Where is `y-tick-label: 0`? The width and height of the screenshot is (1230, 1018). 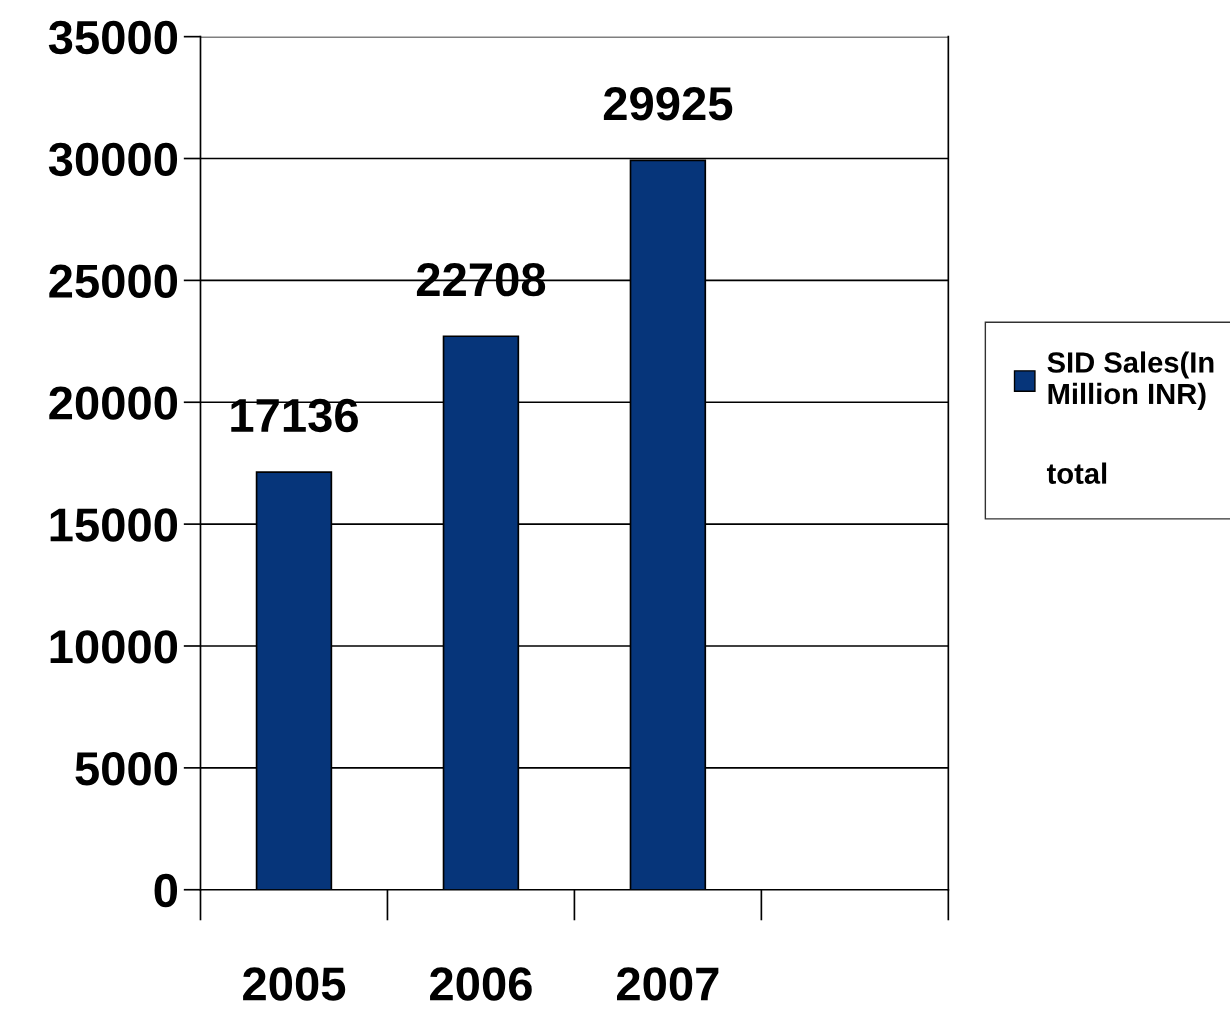
y-tick-label: 0 is located at coordinates (166, 890).